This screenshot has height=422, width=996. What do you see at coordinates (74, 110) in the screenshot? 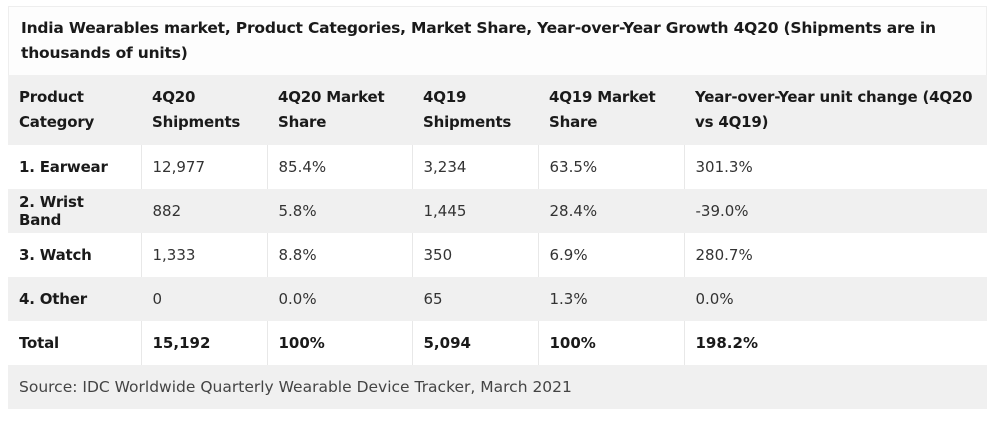
I see `header-product-category: Product Category` at bounding box center [74, 110].